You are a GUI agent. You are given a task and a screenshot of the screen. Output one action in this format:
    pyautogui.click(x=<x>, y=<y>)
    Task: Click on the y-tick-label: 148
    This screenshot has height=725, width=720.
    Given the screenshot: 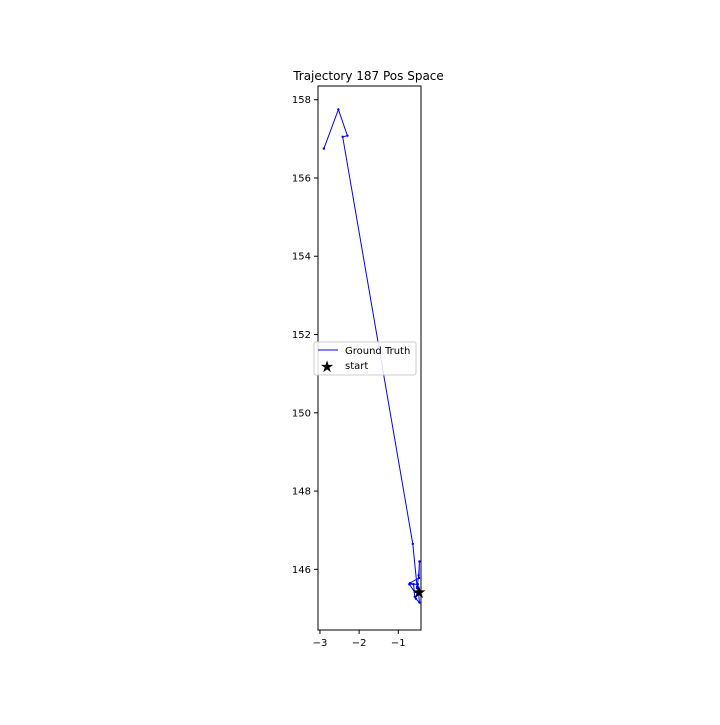 What is the action you would take?
    pyautogui.click(x=301, y=492)
    